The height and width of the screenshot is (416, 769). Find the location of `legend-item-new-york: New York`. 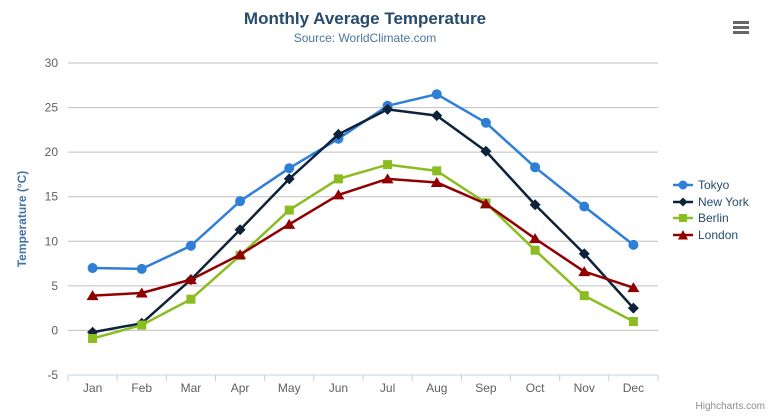

legend-item-new-york: New York is located at coordinates (711, 202).